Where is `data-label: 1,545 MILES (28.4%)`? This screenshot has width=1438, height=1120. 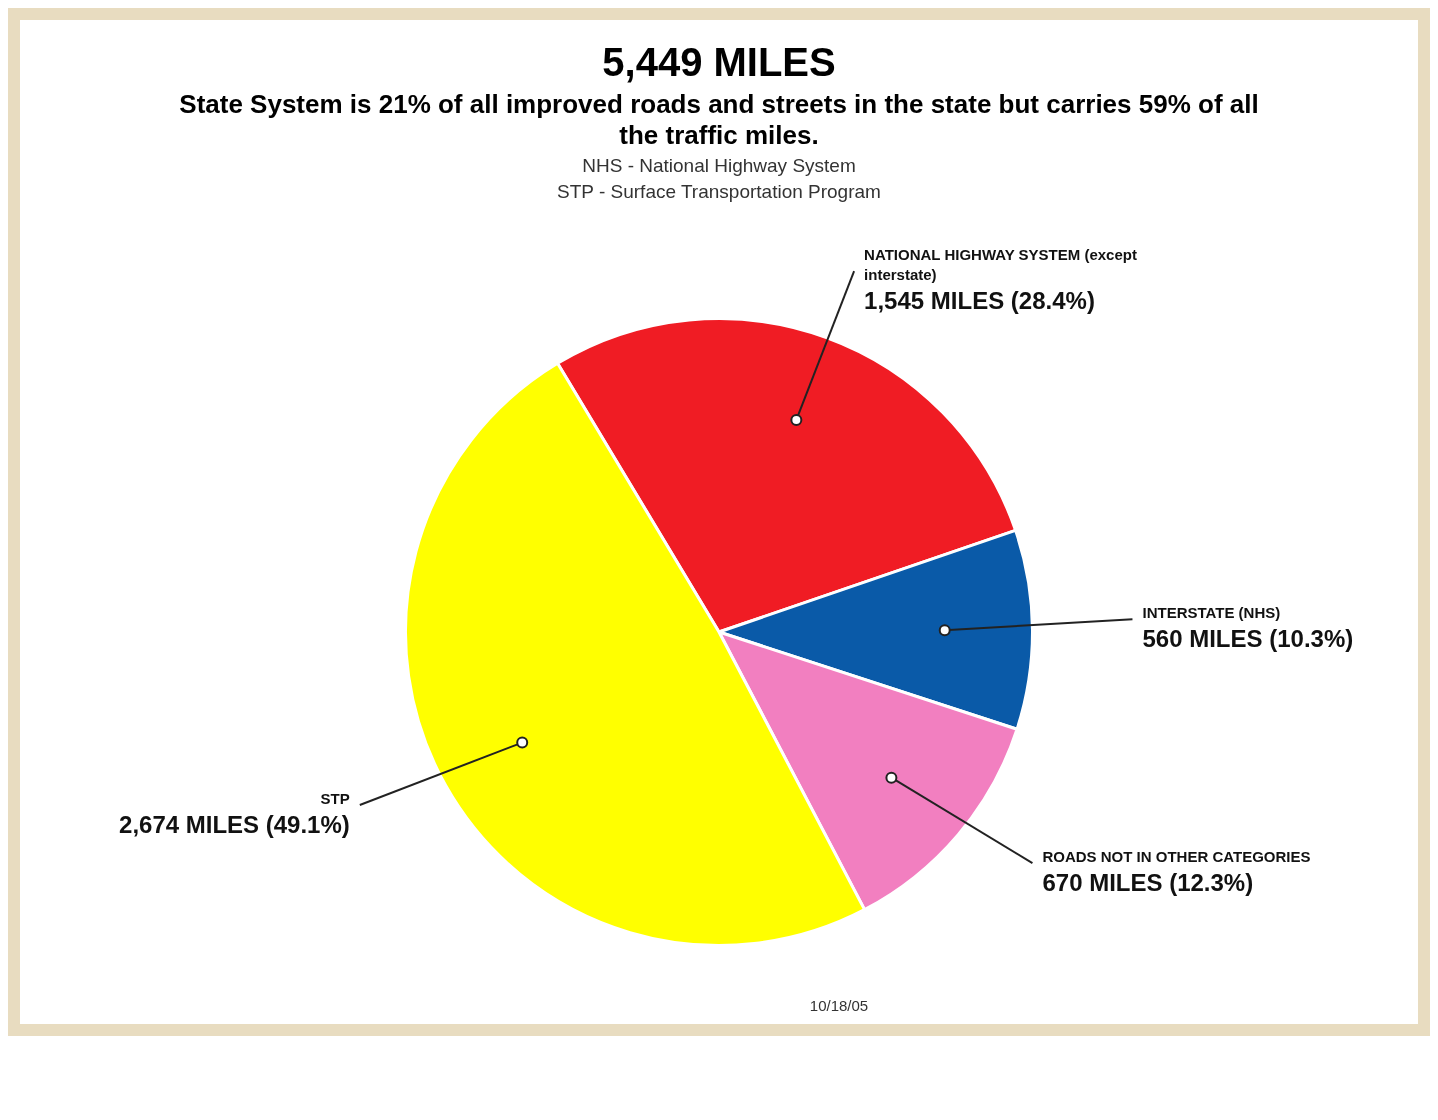 data-label: 1,545 MILES (28.4%) is located at coordinates (979, 300).